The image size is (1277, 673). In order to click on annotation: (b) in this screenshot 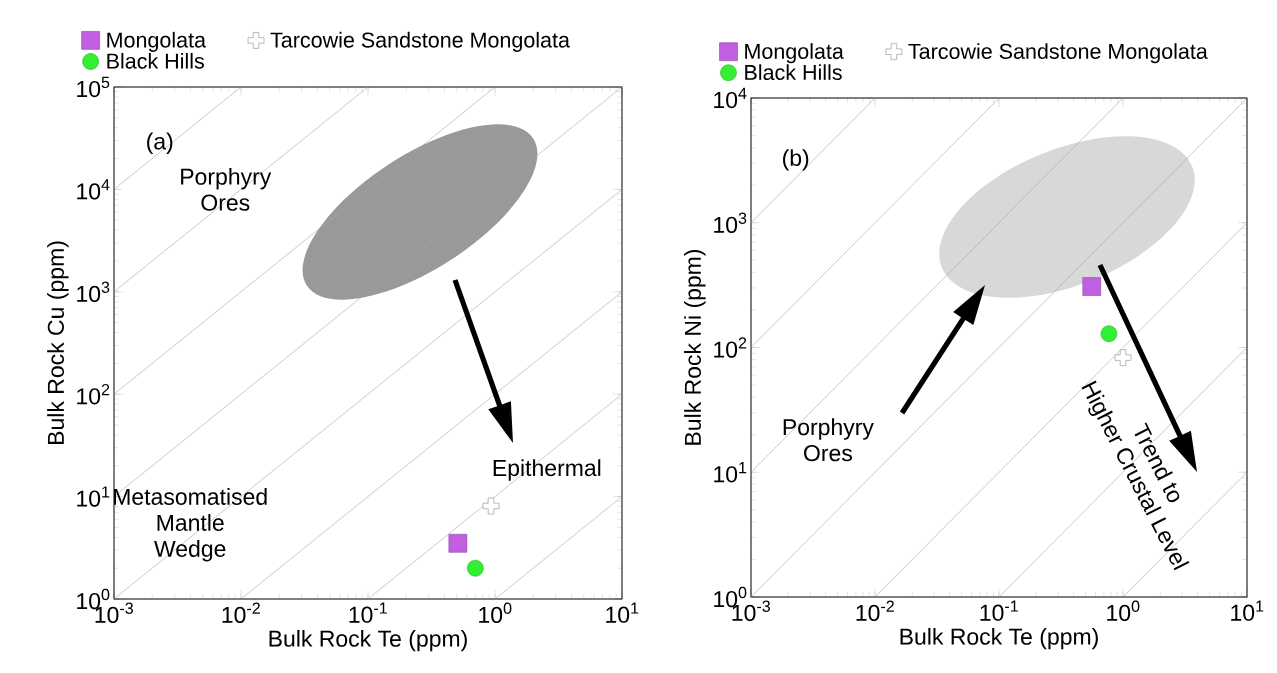, I will do `click(796, 160)`.